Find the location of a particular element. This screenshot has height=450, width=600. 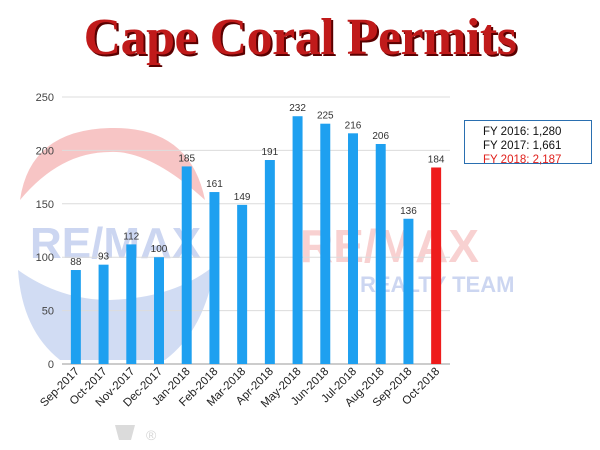

bar-feb-2018 is located at coordinates (214, 278).